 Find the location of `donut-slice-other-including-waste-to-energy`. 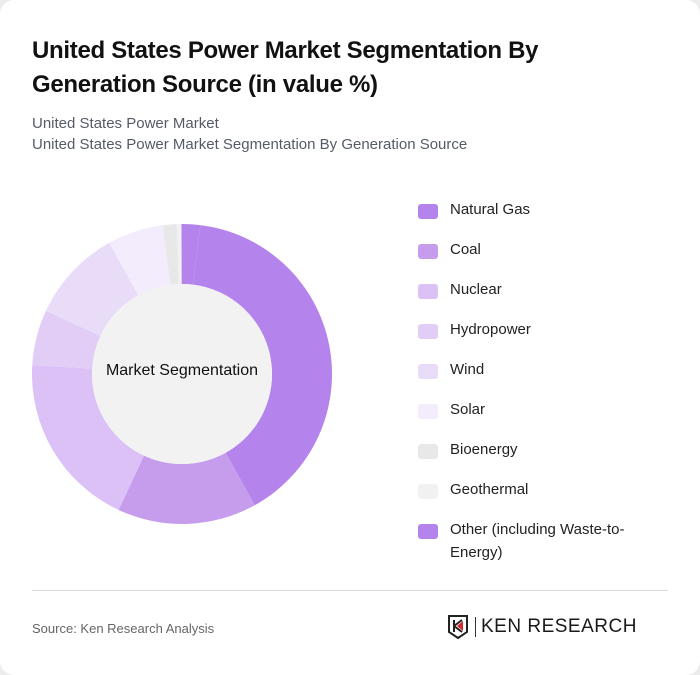

donut-slice-other-including-waste-to-energy is located at coordinates (191, 254).